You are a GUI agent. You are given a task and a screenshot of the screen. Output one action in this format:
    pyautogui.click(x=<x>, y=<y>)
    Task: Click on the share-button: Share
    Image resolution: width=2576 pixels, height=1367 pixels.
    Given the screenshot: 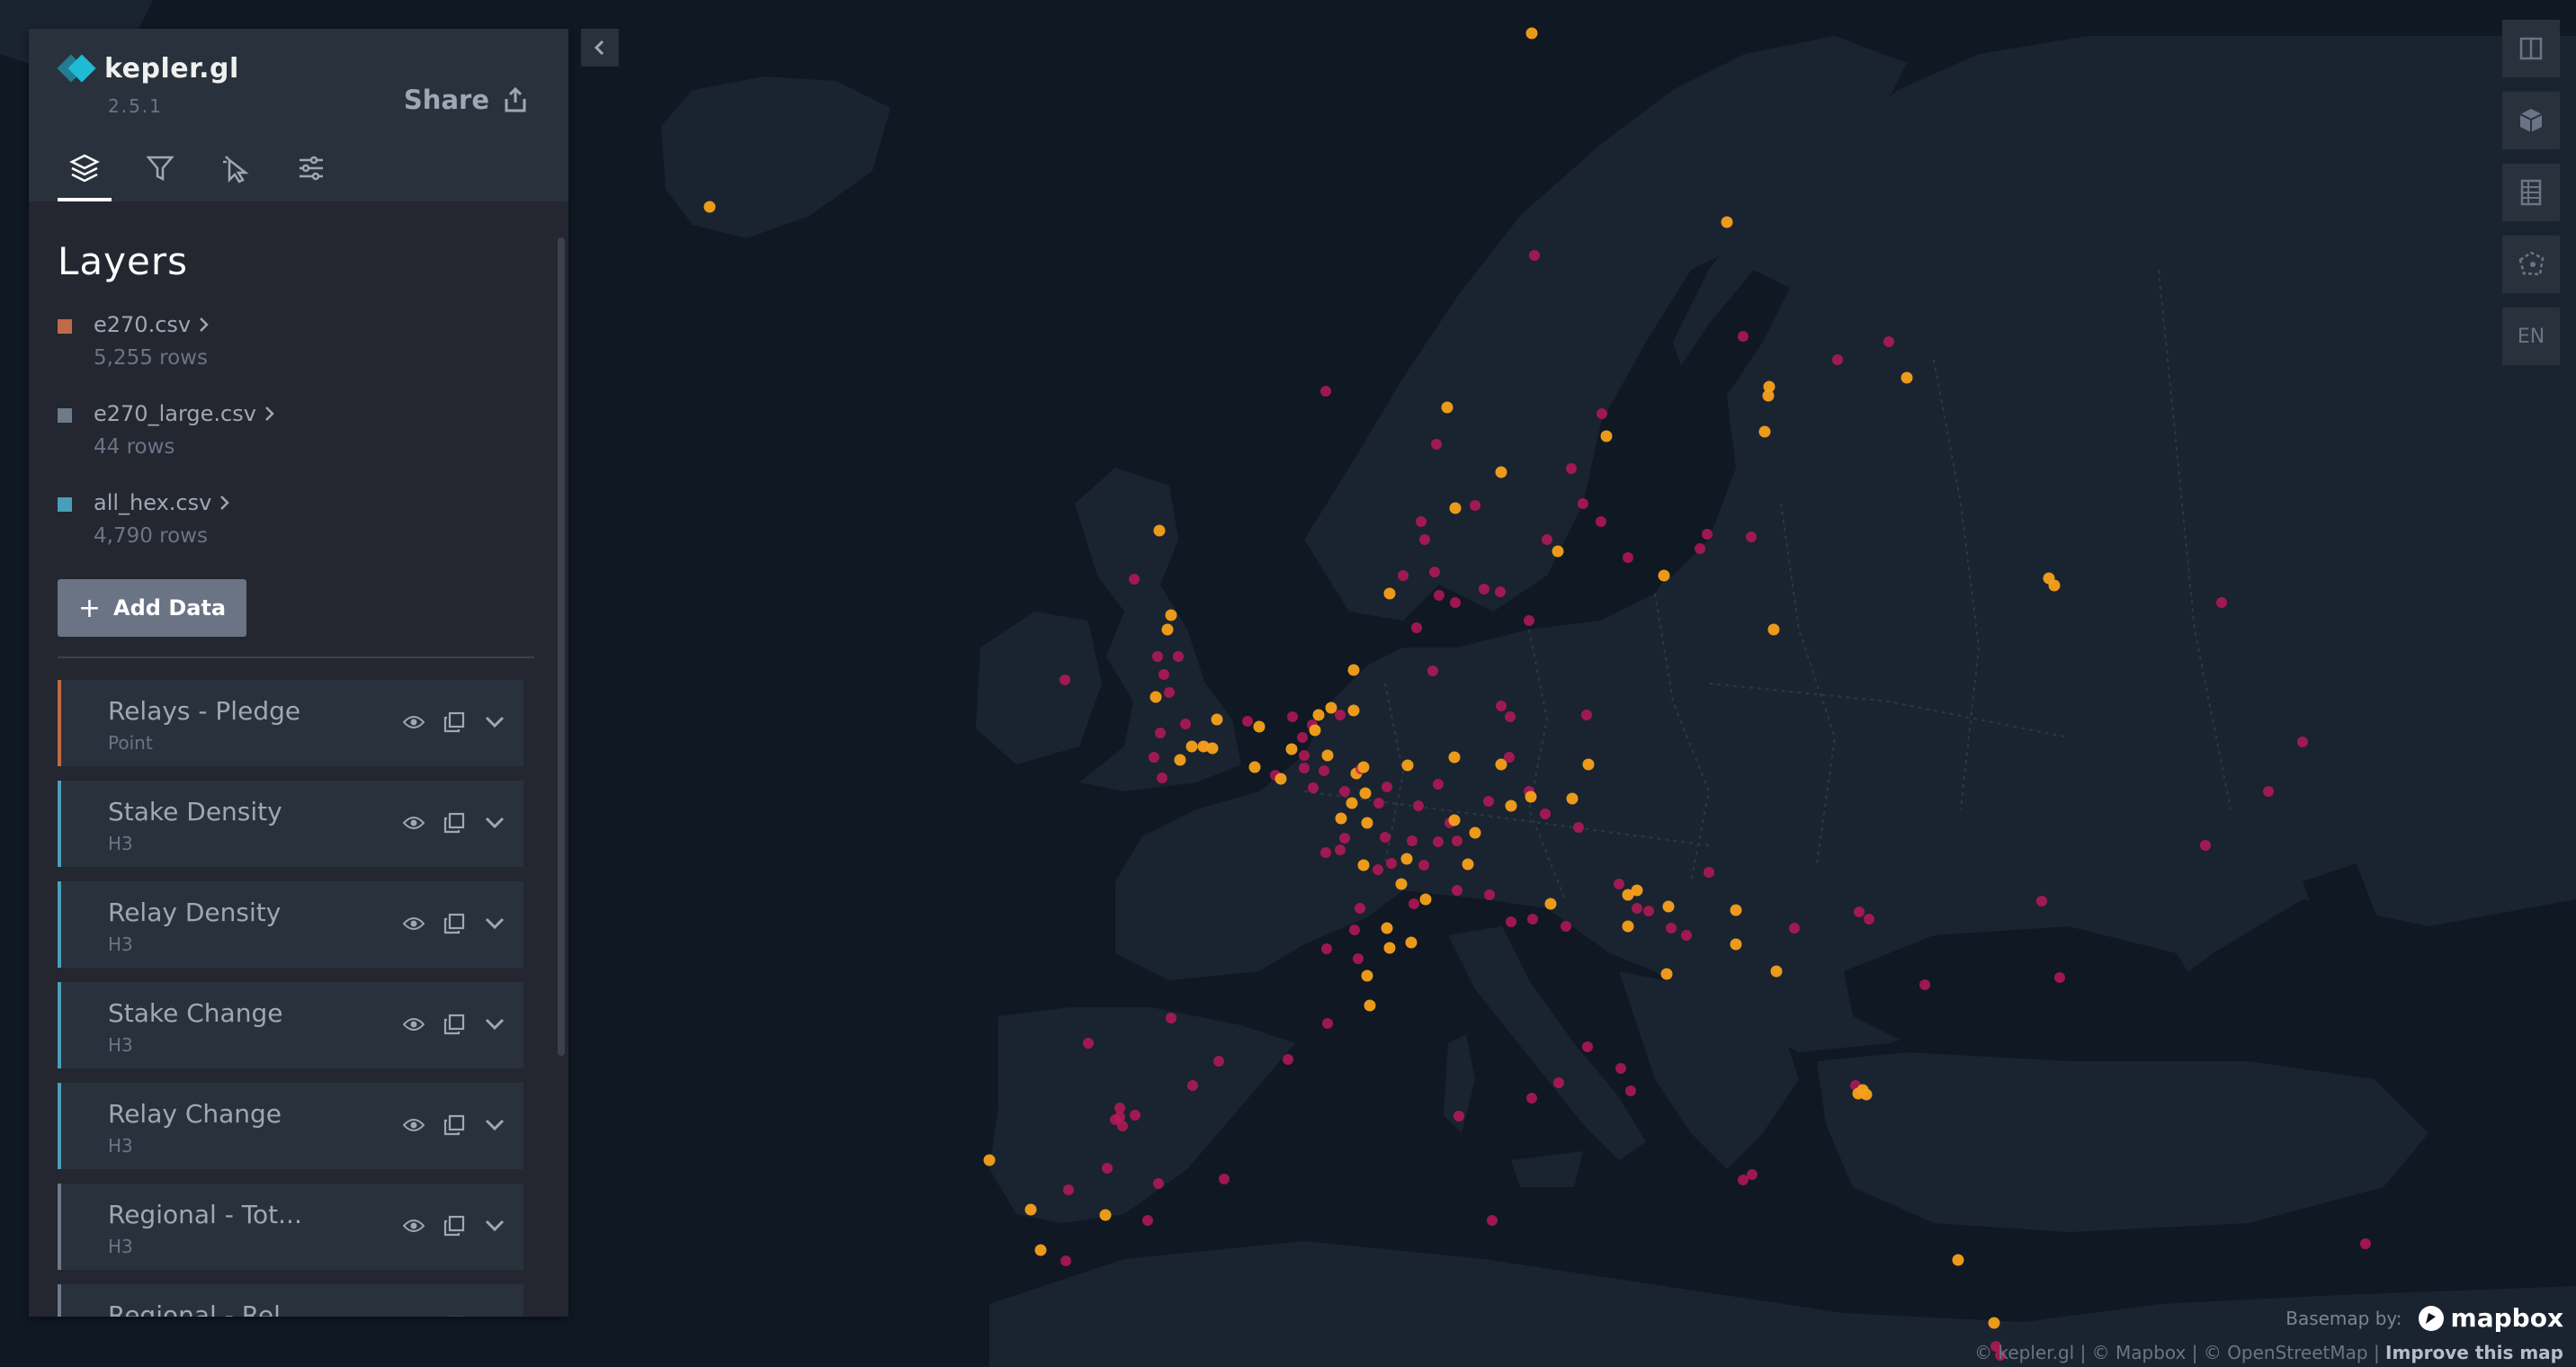 What is the action you would take?
    pyautogui.click(x=466, y=100)
    